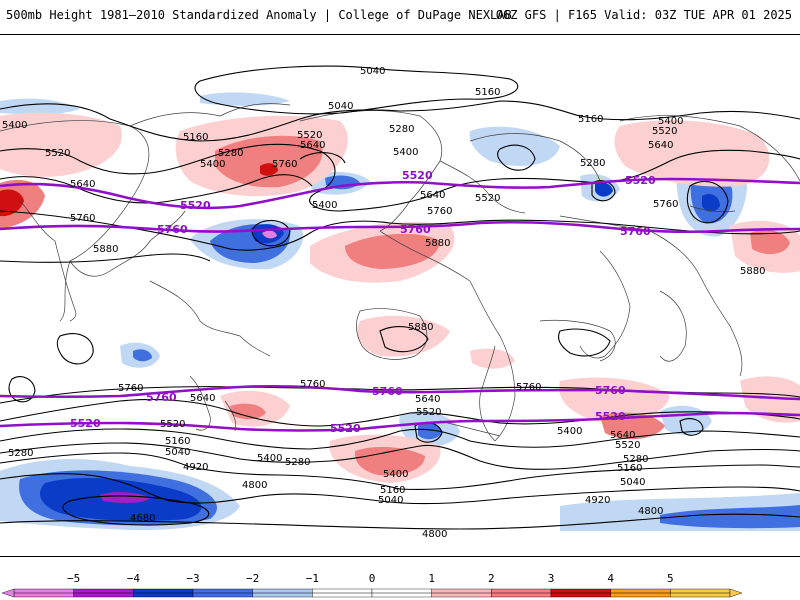 This screenshot has width=800, height=600. I want to click on label-4680: 4680, so click(142, 518).